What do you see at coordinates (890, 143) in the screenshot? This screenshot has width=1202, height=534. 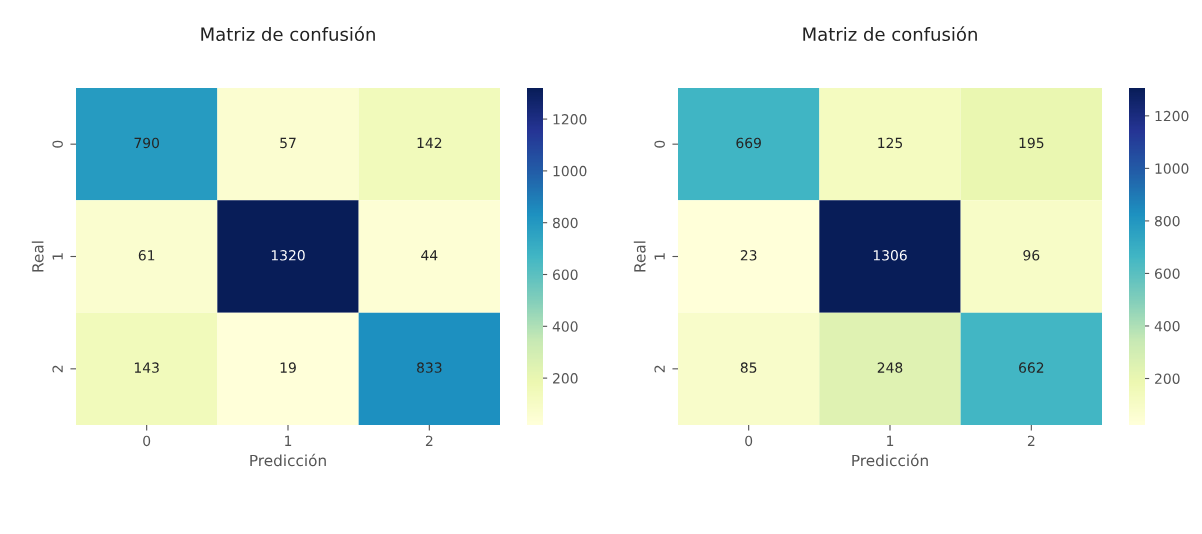 I see `data-label: 125` at bounding box center [890, 143].